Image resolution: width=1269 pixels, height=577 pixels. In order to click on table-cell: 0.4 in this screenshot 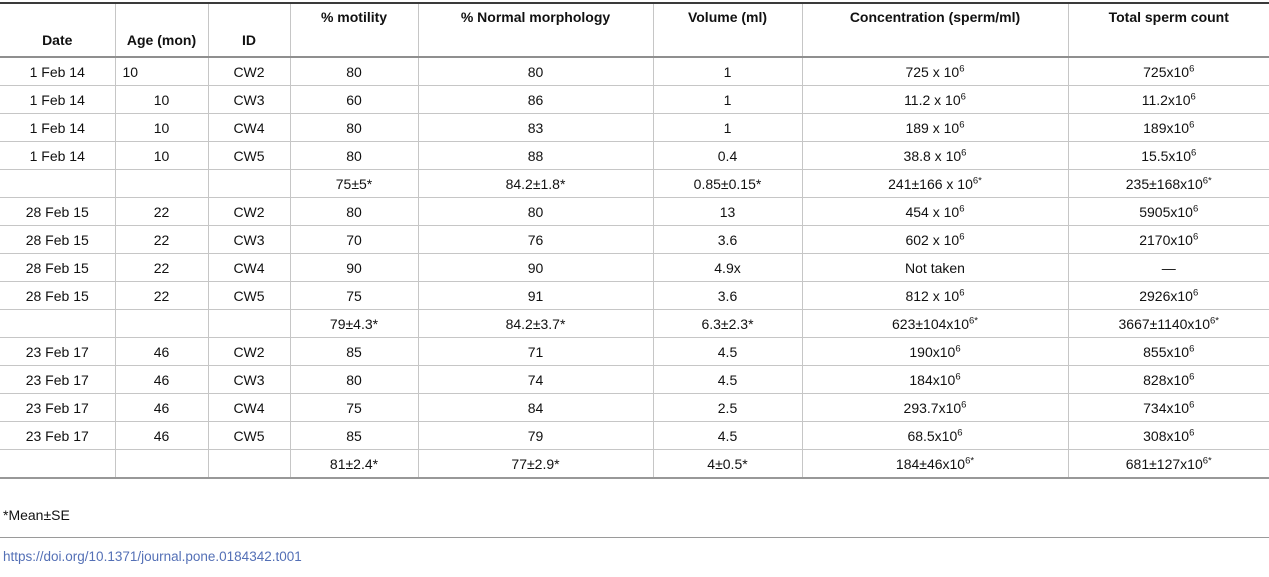, I will do `click(728, 155)`.